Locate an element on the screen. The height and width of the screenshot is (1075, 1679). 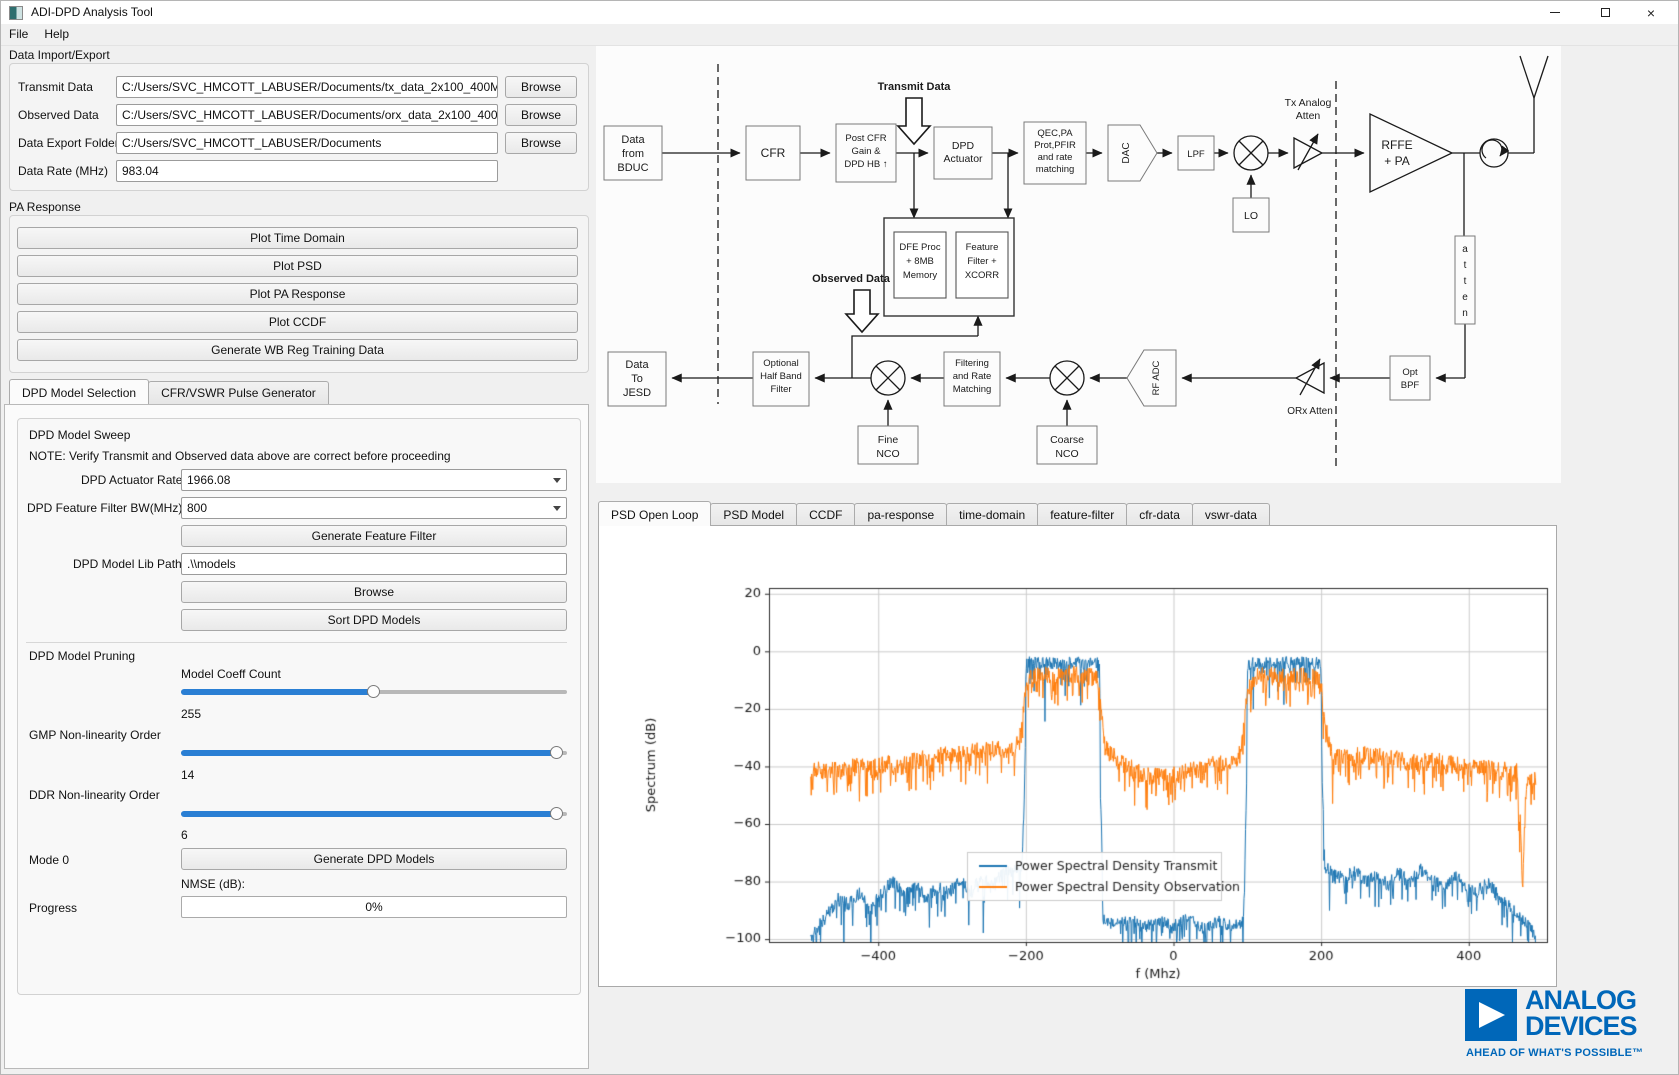
separator is located at coordinates (296, 642).